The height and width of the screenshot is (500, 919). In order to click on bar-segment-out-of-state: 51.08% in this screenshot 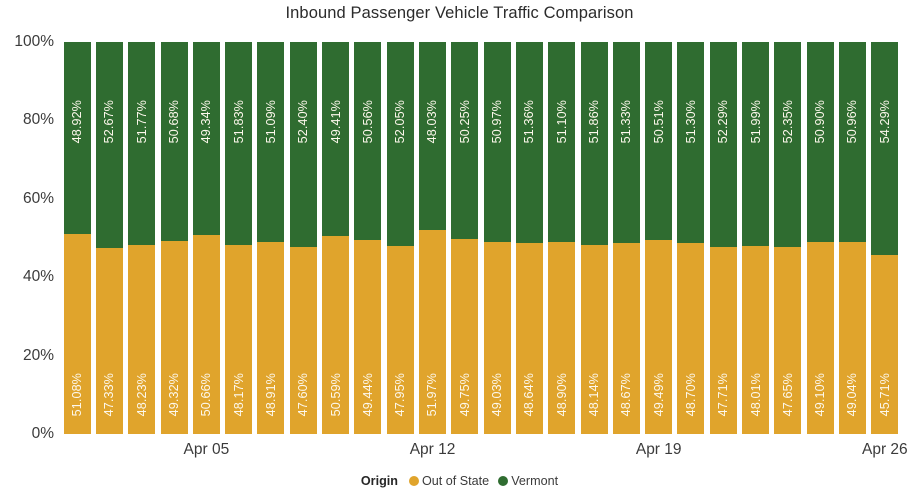, I will do `click(77, 333)`.